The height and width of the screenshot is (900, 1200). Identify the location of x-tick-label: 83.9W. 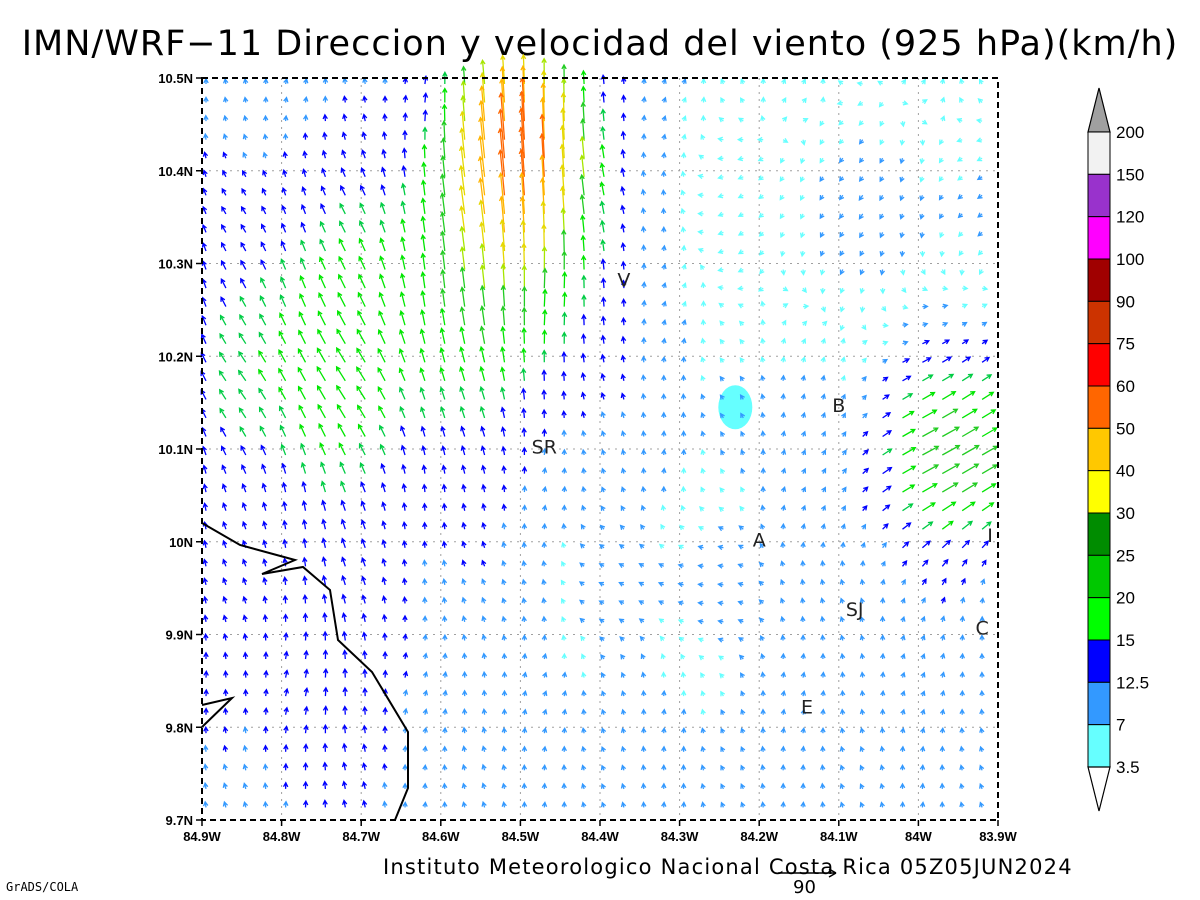
(998, 836).